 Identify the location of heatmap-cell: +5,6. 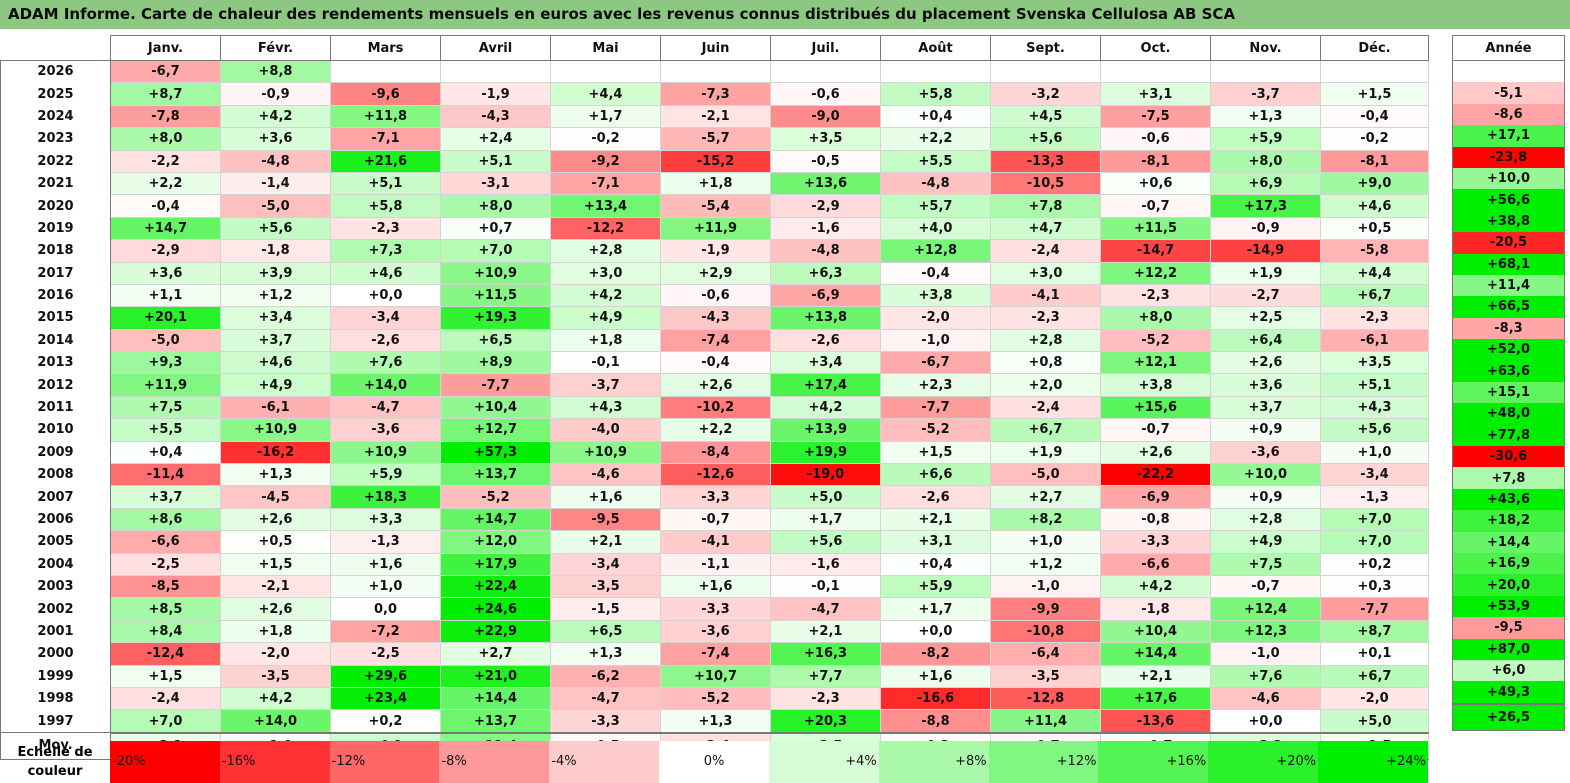
(825, 542).